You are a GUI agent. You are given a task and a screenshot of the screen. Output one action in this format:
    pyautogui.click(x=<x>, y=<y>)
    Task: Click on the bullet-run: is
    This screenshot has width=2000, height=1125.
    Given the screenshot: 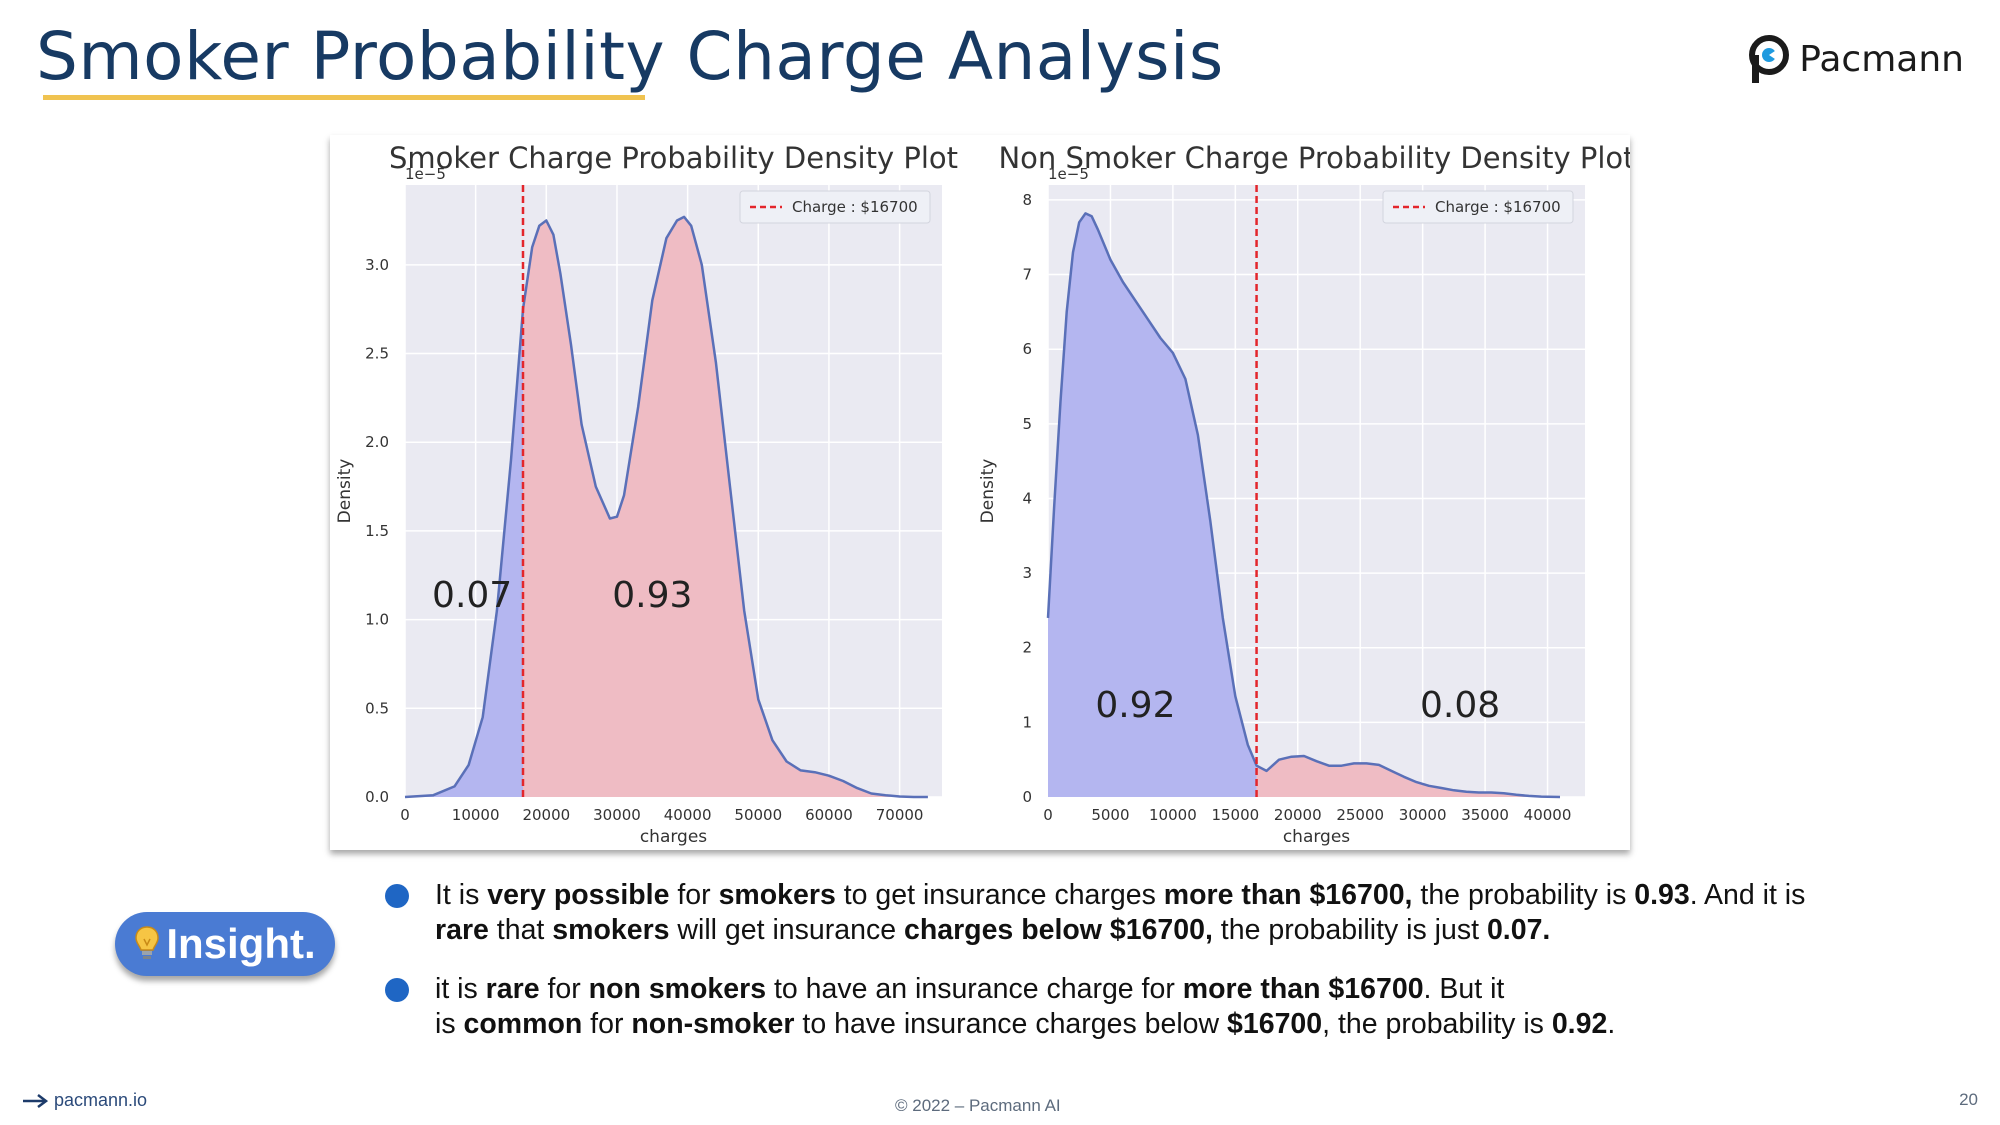 What is the action you would take?
    pyautogui.click(x=449, y=1024)
    